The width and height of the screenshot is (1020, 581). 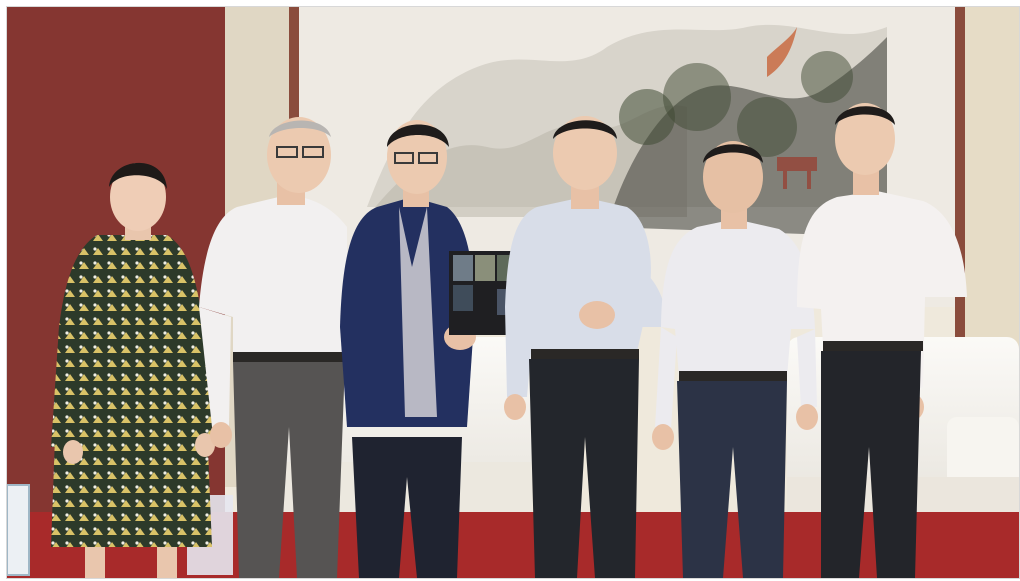 I want to click on person-man-white-shirt, so click(x=735, y=359).